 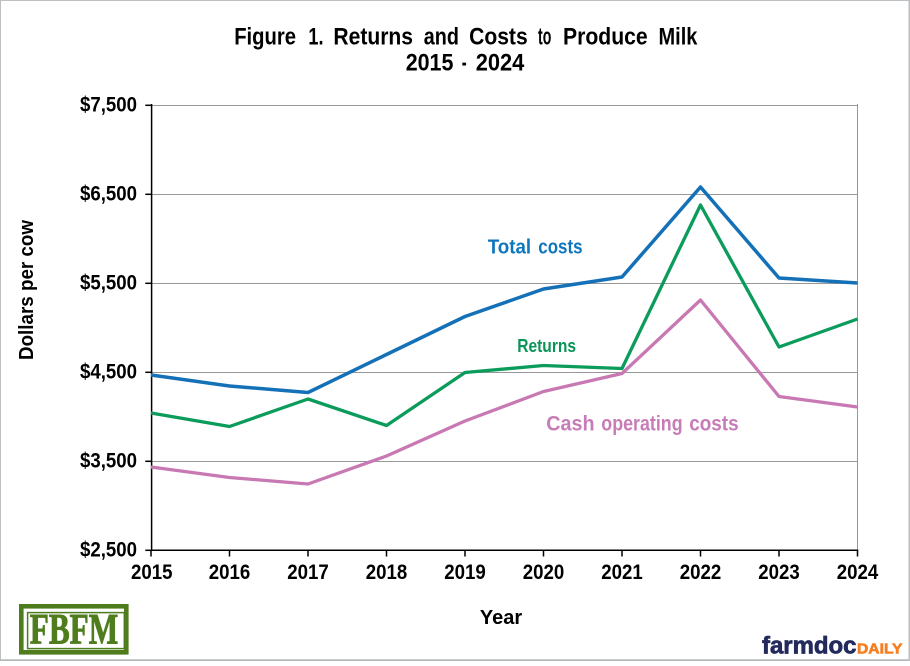 What do you see at coordinates (74, 630) in the screenshot?
I see `svg-text: FBFM` at bounding box center [74, 630].